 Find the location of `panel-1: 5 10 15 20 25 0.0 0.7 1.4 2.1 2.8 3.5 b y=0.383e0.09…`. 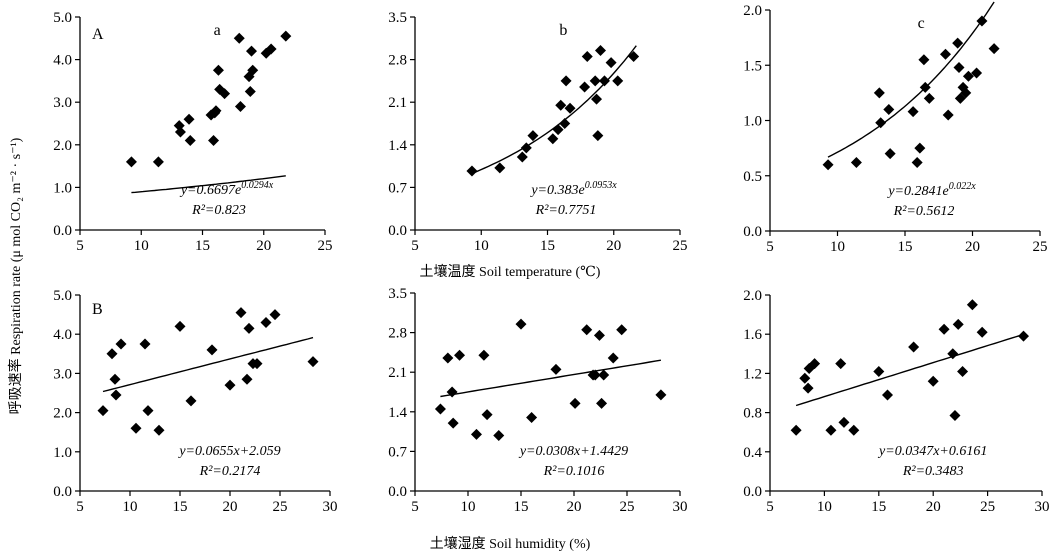

panel-1: 5 10 15 20 25 0.0 0.7 1.4 2.1 2.8 3.5 b y=0.383e0.09… is located at coordinates (537, 132).